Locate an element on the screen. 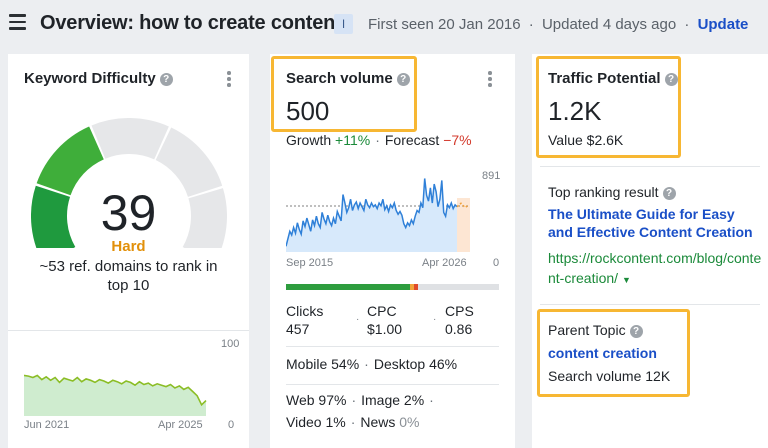  metric-value: 0.86 is located at coordinates (459, 329).